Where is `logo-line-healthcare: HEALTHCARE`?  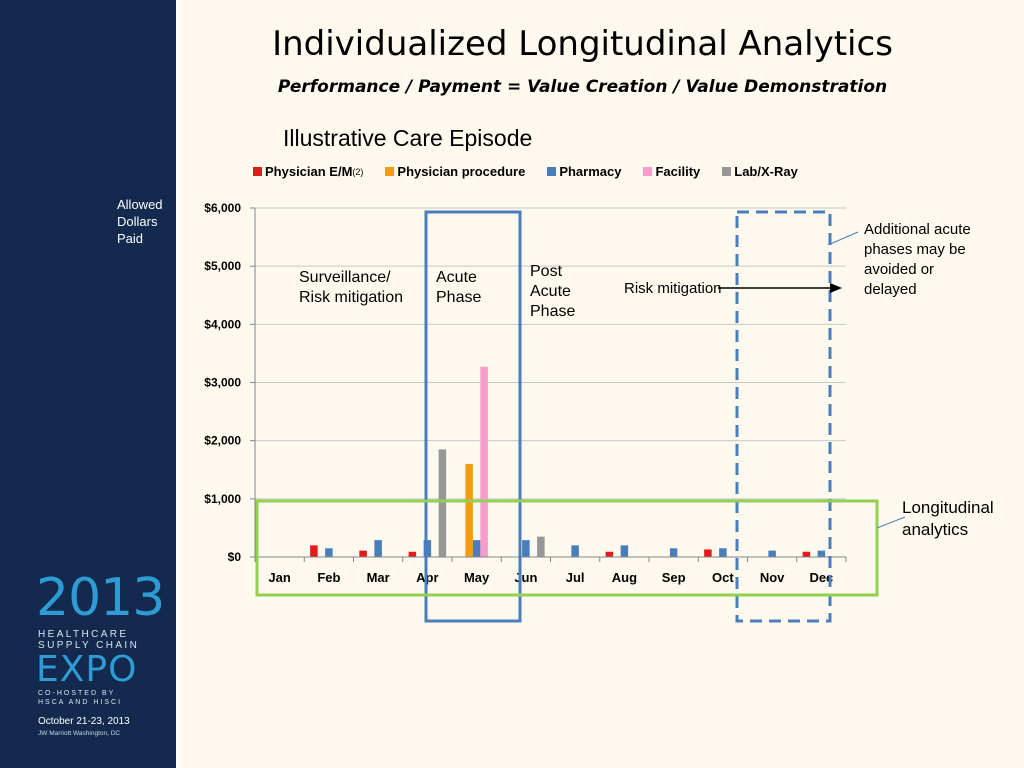 logo-line-healthcare: HEALTHCARE is located at coordinates (83, 634).